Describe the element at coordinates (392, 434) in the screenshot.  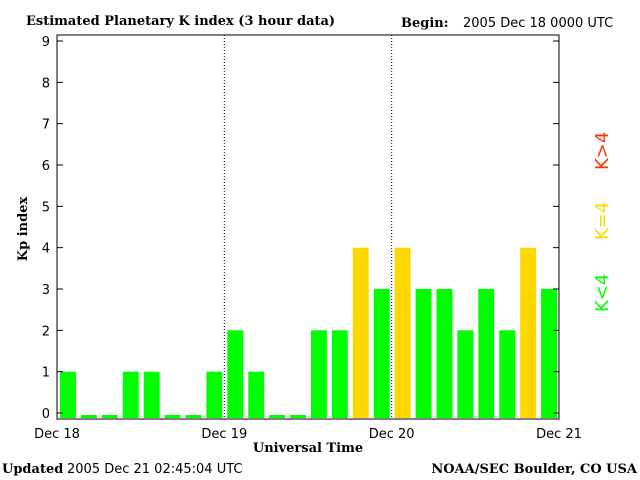
I see `x-tick-label: Dec 20` at that location.